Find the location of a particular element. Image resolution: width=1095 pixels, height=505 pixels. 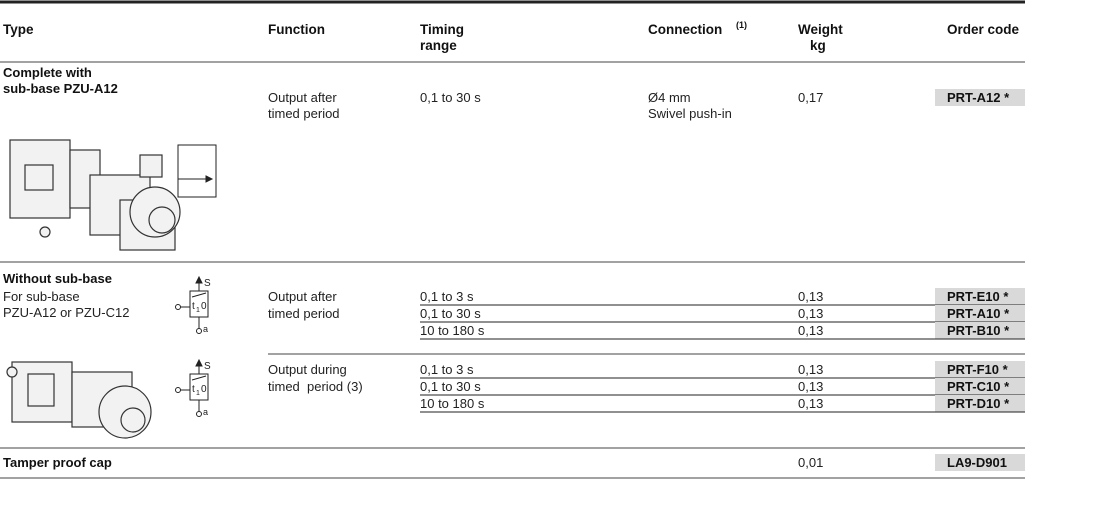

column-header: Connection is located at coordinates (685, 29).